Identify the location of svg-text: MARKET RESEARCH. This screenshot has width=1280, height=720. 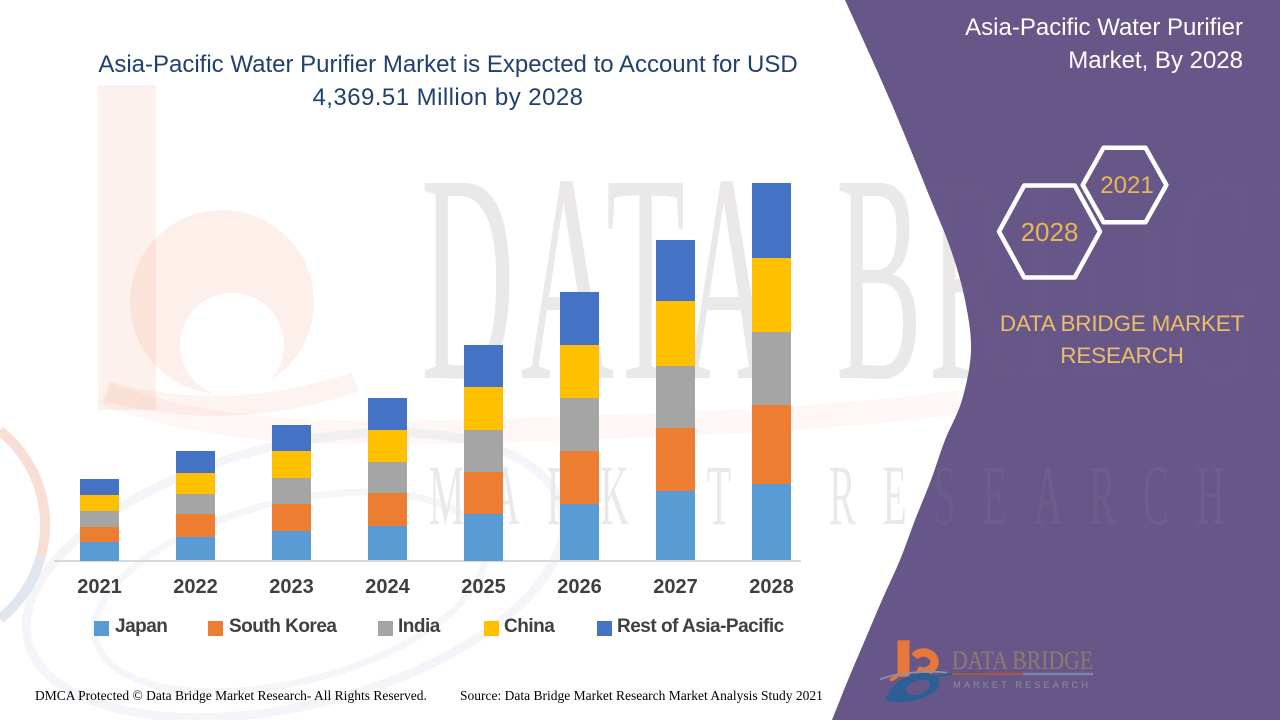
(1022, 685).